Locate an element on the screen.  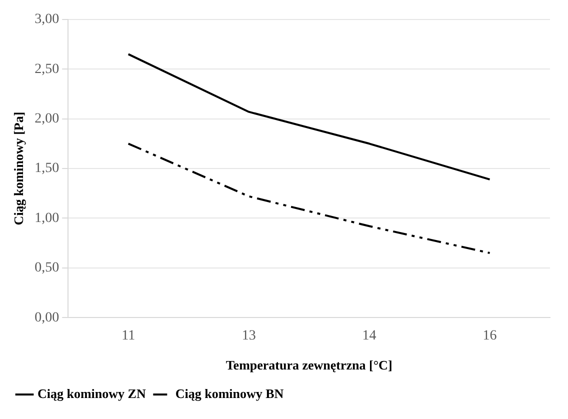
y-axis-title: Ciąg kominowy [Pa] is located at coordinates (18, 169).